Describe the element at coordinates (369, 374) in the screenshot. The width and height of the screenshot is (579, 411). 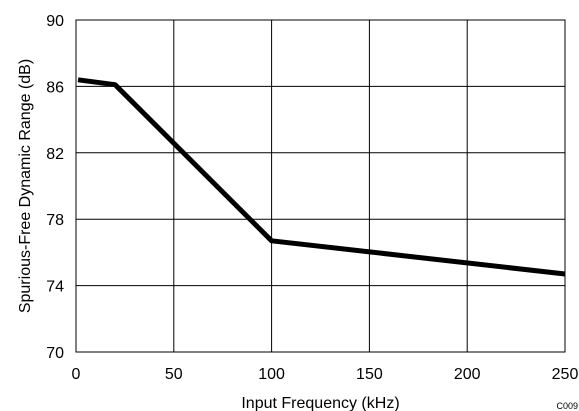
I see `x-tick-label: 150` at that location.